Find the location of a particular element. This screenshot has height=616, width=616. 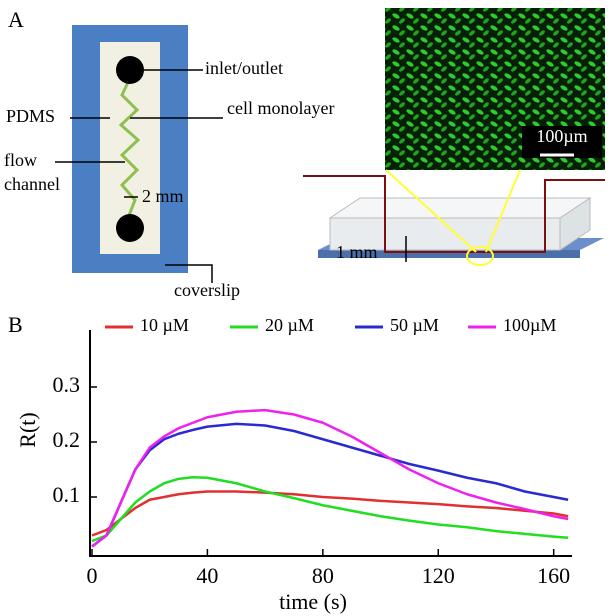

scale-box is located at coordinates (562, 142).